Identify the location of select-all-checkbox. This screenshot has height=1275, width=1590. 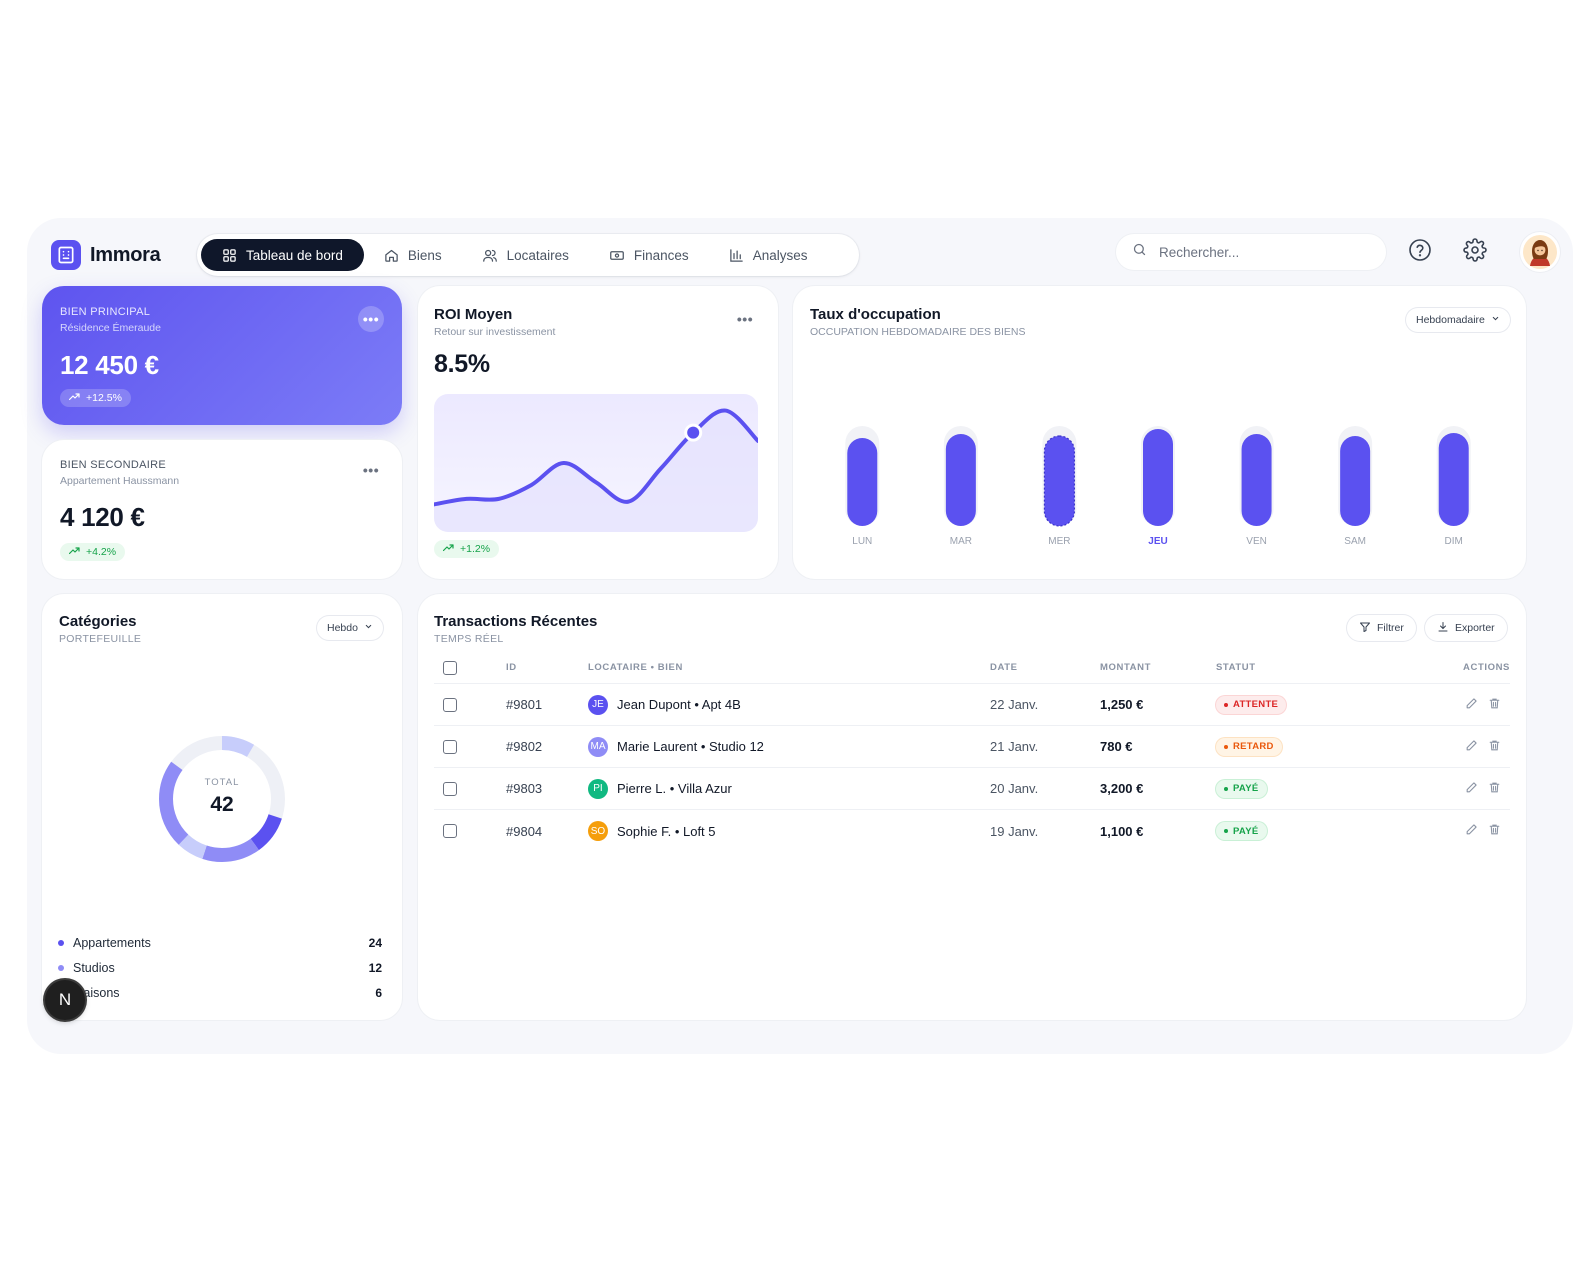
(450, 667).